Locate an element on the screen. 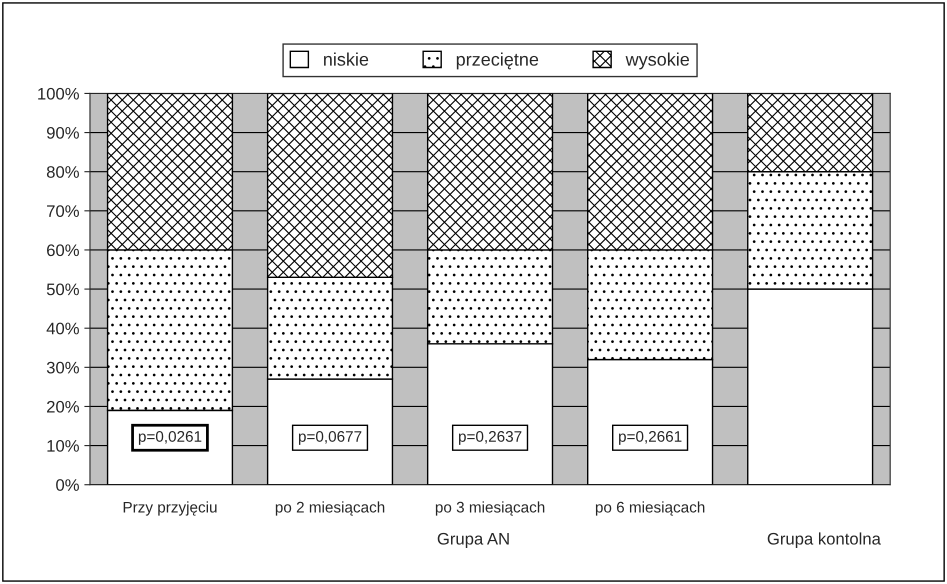  text: Grupa kontolna is located at coordinates (824, 540).